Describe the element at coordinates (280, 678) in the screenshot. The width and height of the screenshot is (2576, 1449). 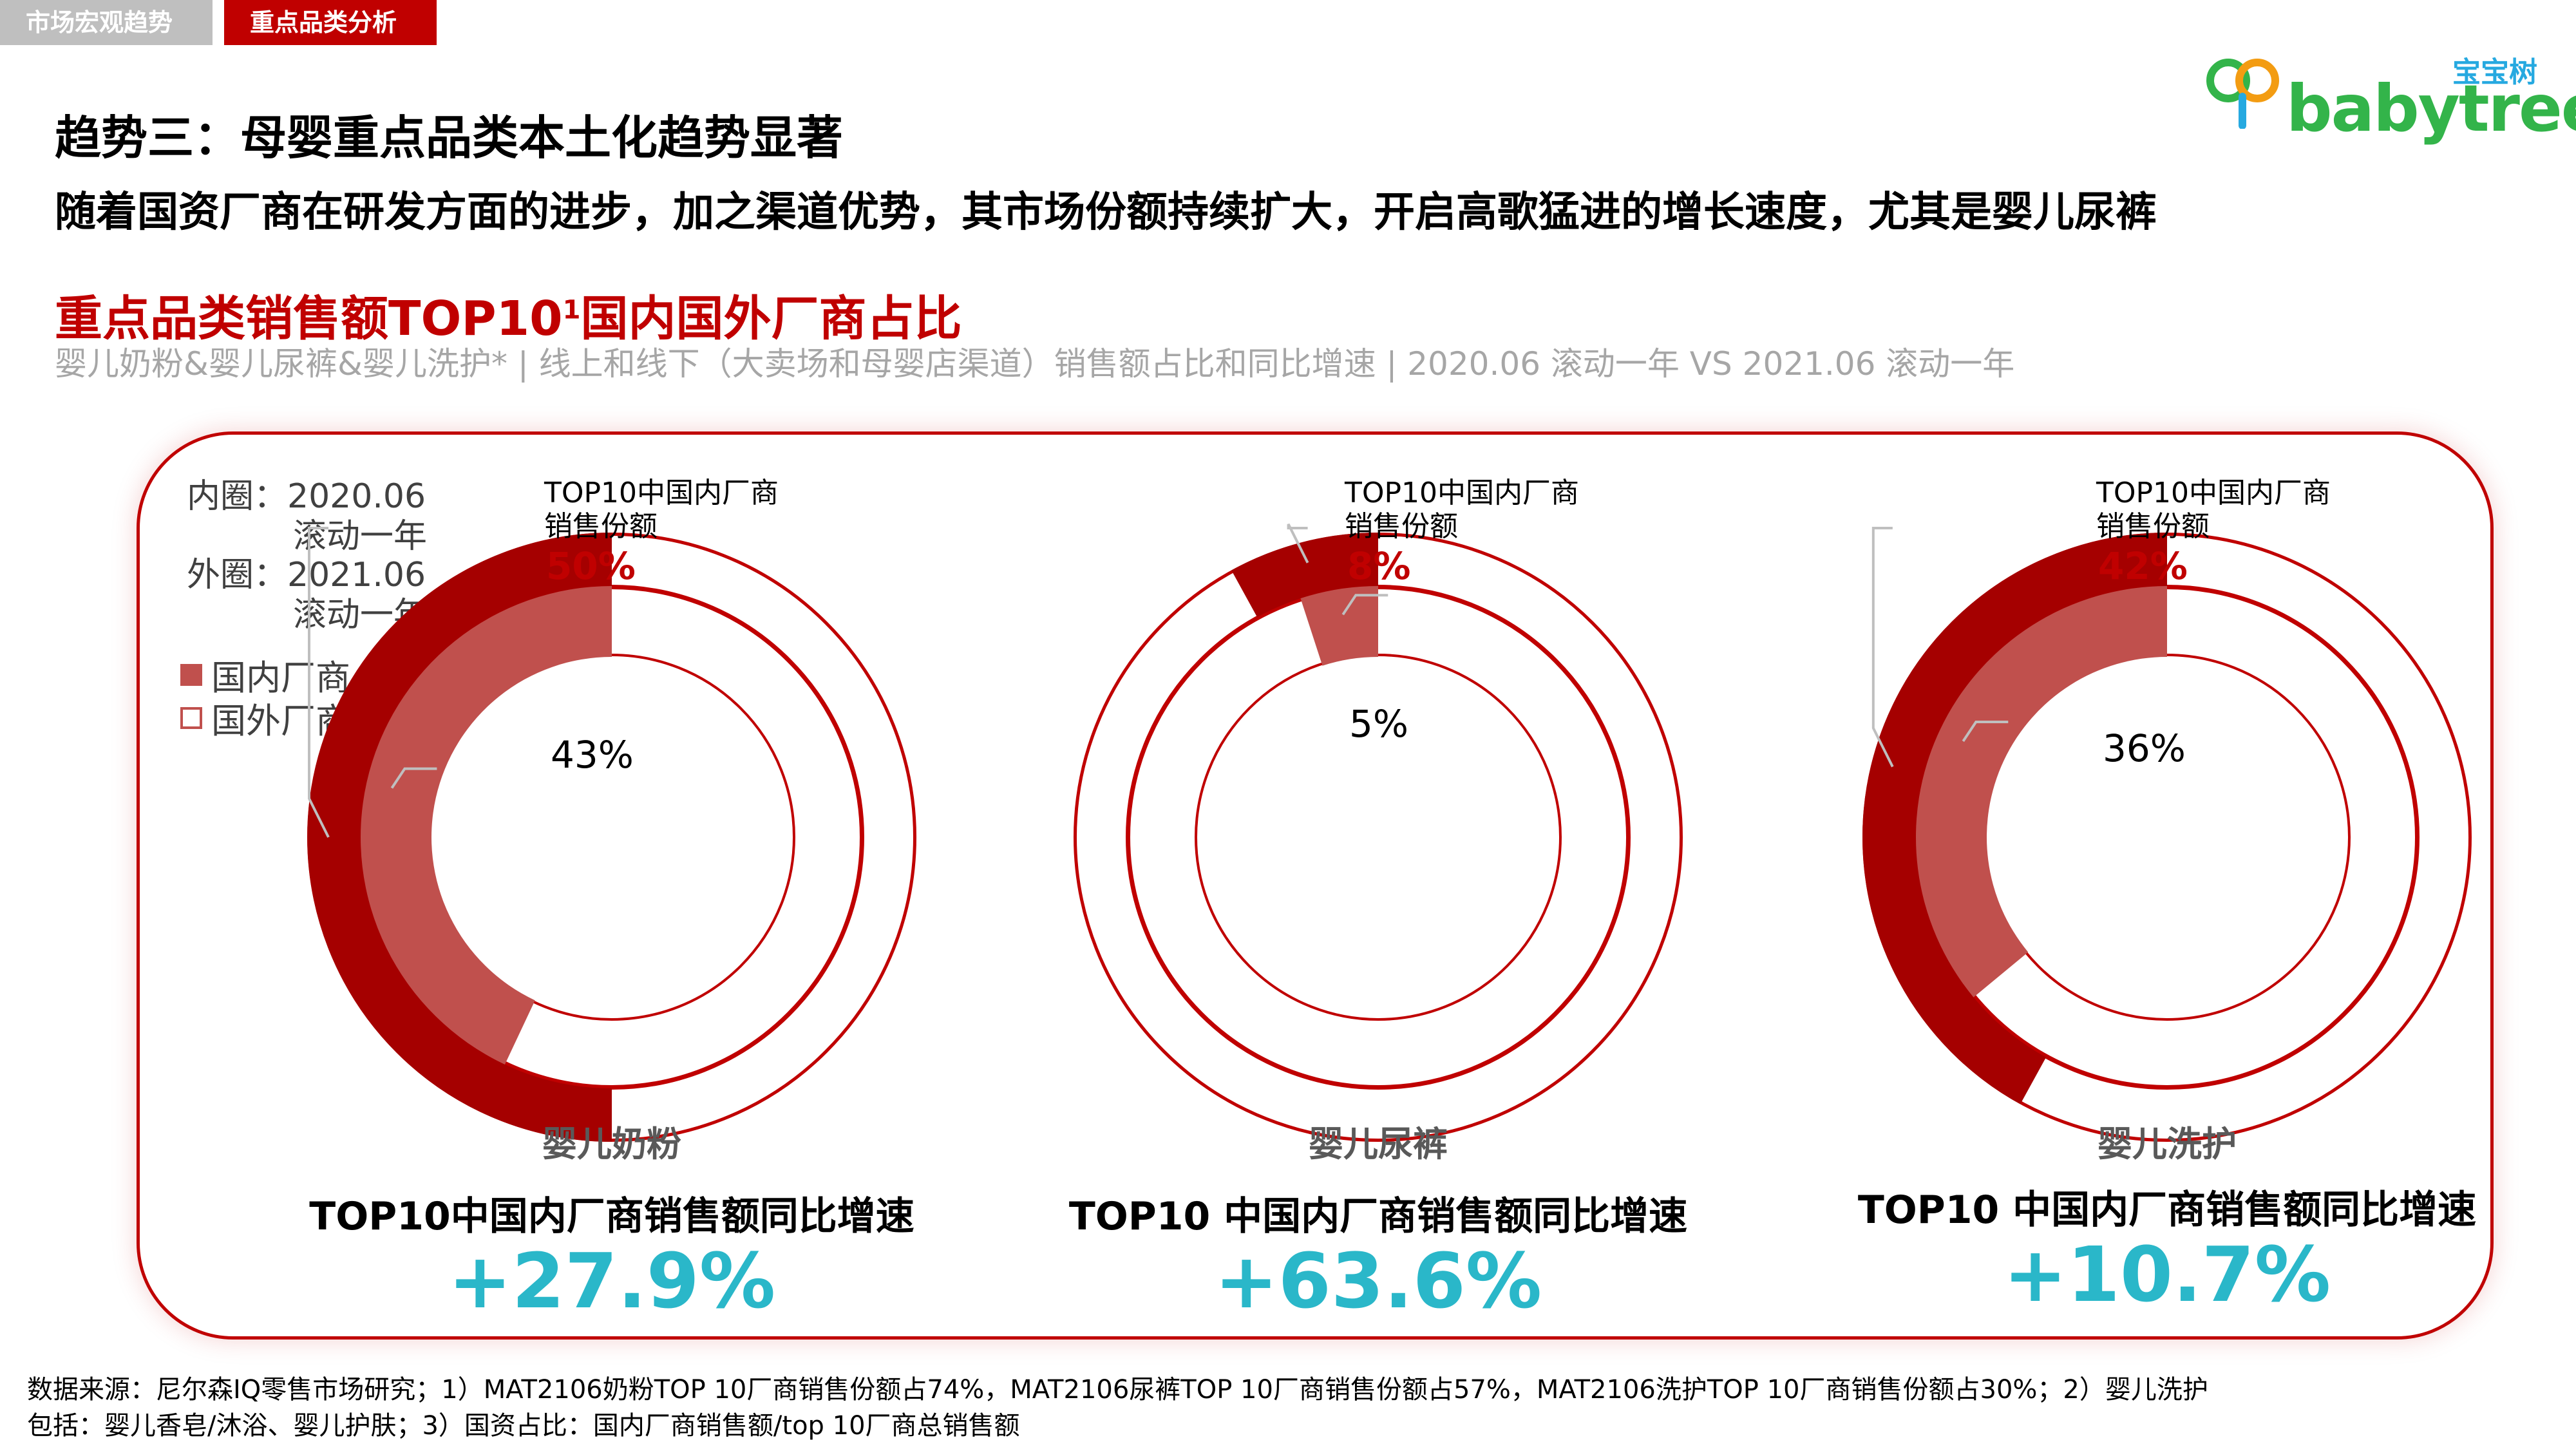
I see `legend-label-domestic: 国内厂商` at that location.